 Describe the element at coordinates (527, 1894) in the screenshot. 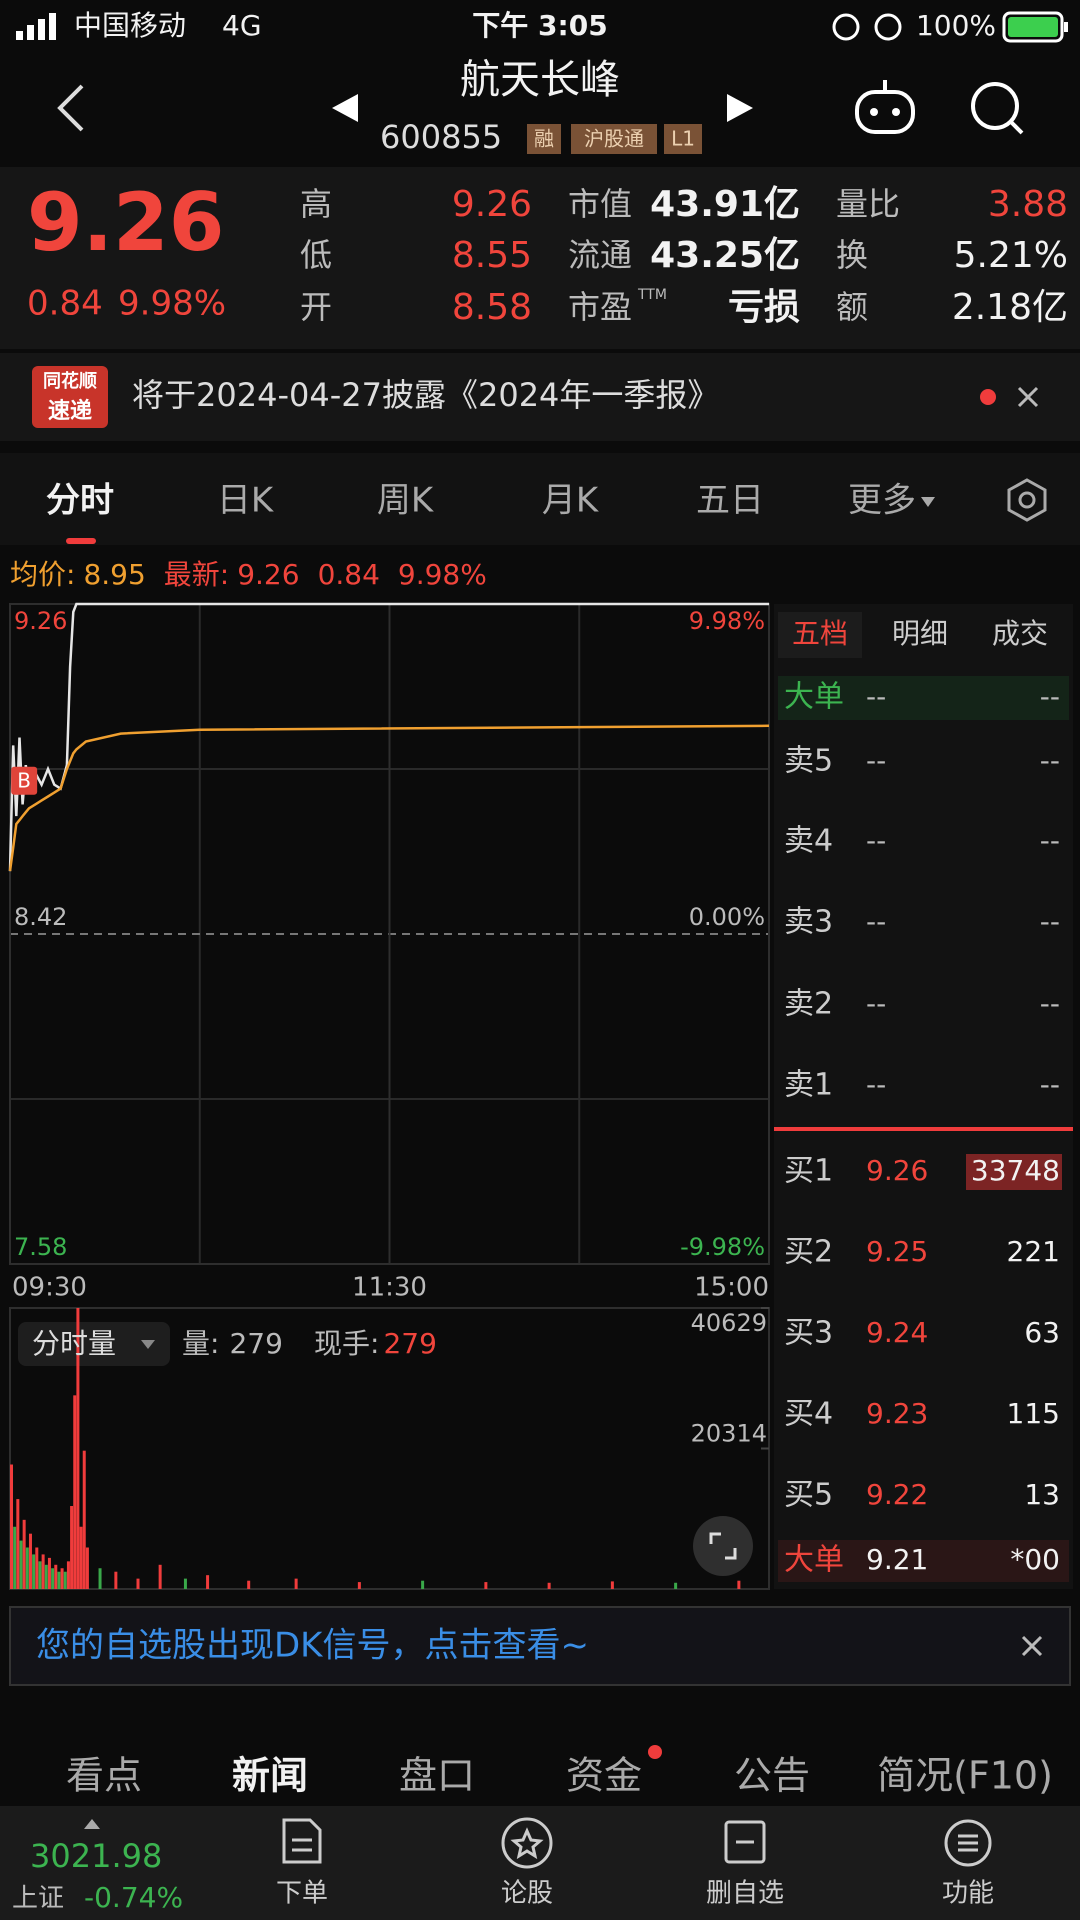

I see `nav-item: 论股` at that location.